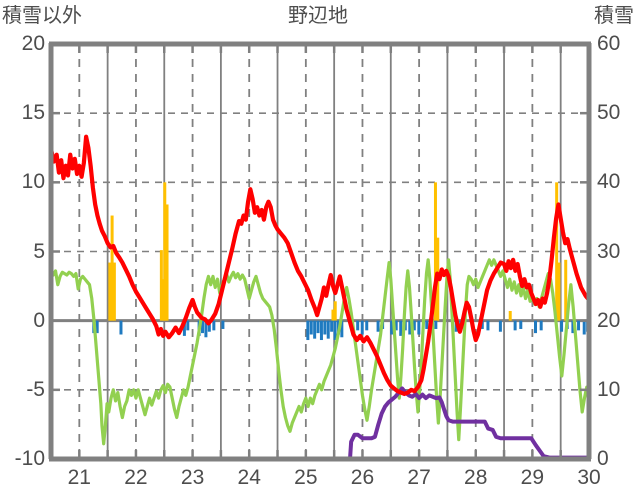 The image size is (636, 501). Describe the element at coordinates (476, 477) in the screenshot. I see `x-axis-tick-label: 28` at that location.